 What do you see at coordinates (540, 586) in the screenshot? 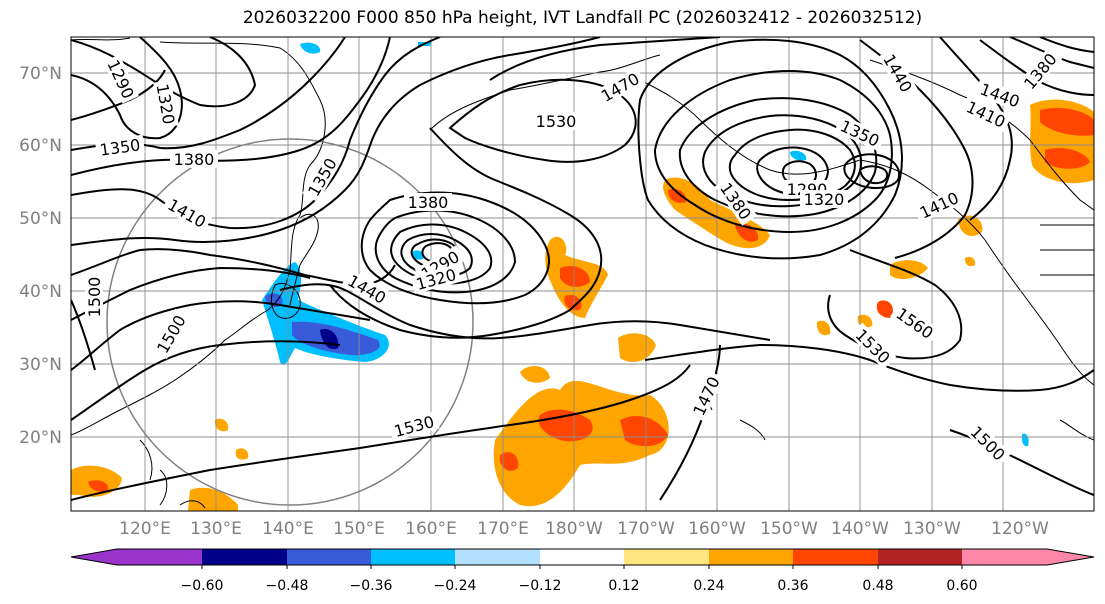
I see `colorbar-tick: −0.12` at bounding box center [540, 586].